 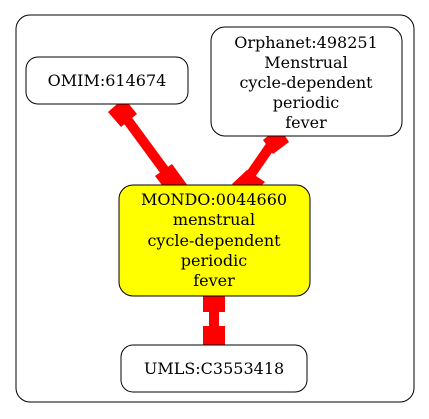 What do you see at coordinates (214, 219) in the screenshot?
I see `node-mondo-label-1: menstrual` at bounding box center [214, 219].